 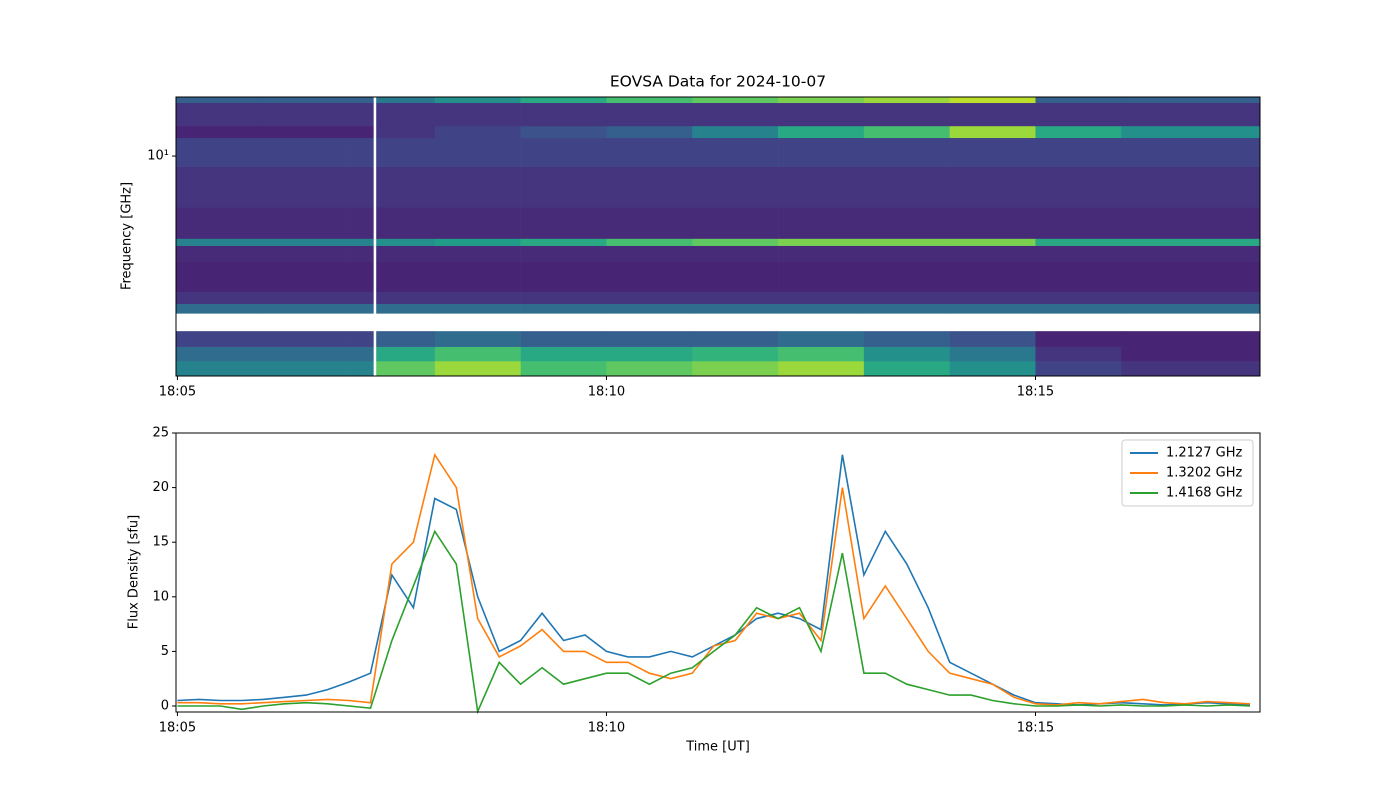 What do you see at coordinates (160, 487) in the screenshot?
I see `y-tick-label: 20` at bounding box center [160, 487].